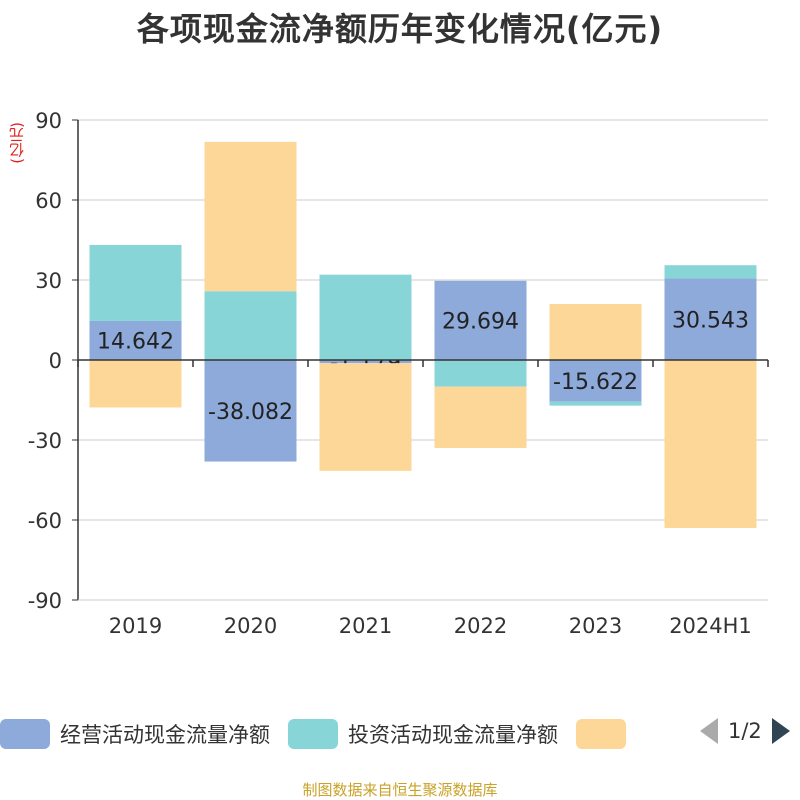  I want to click on x-tick-label: 2021, so click(365, 626).